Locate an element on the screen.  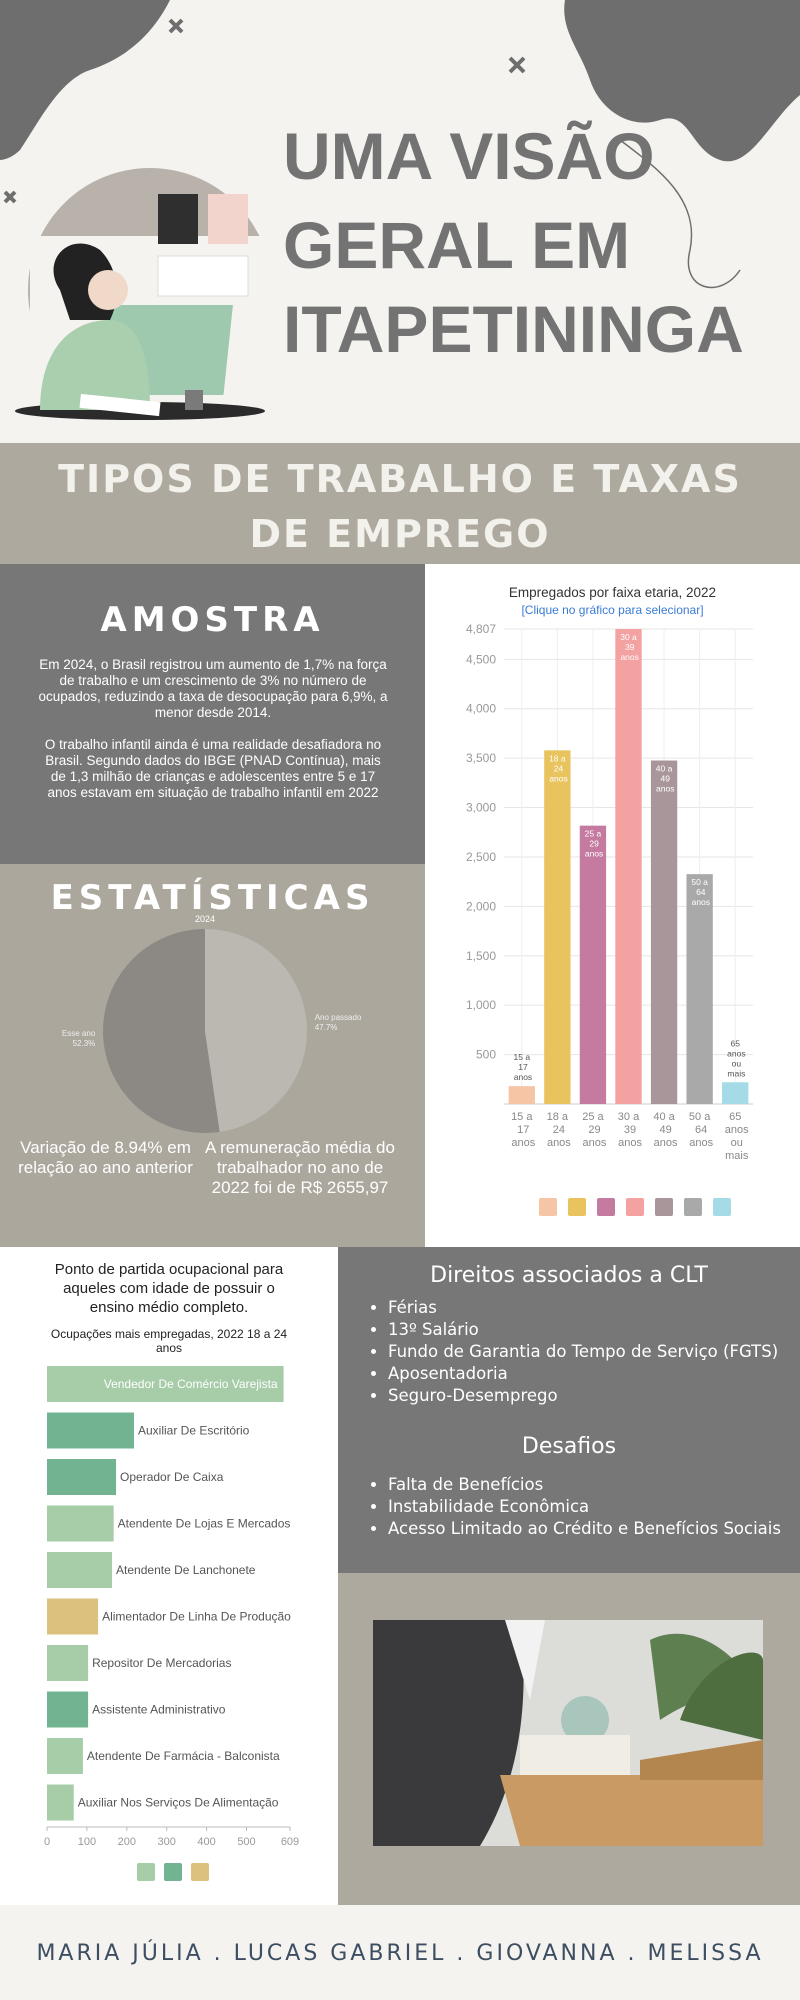
x-marks is located at coordinates (396, 111).